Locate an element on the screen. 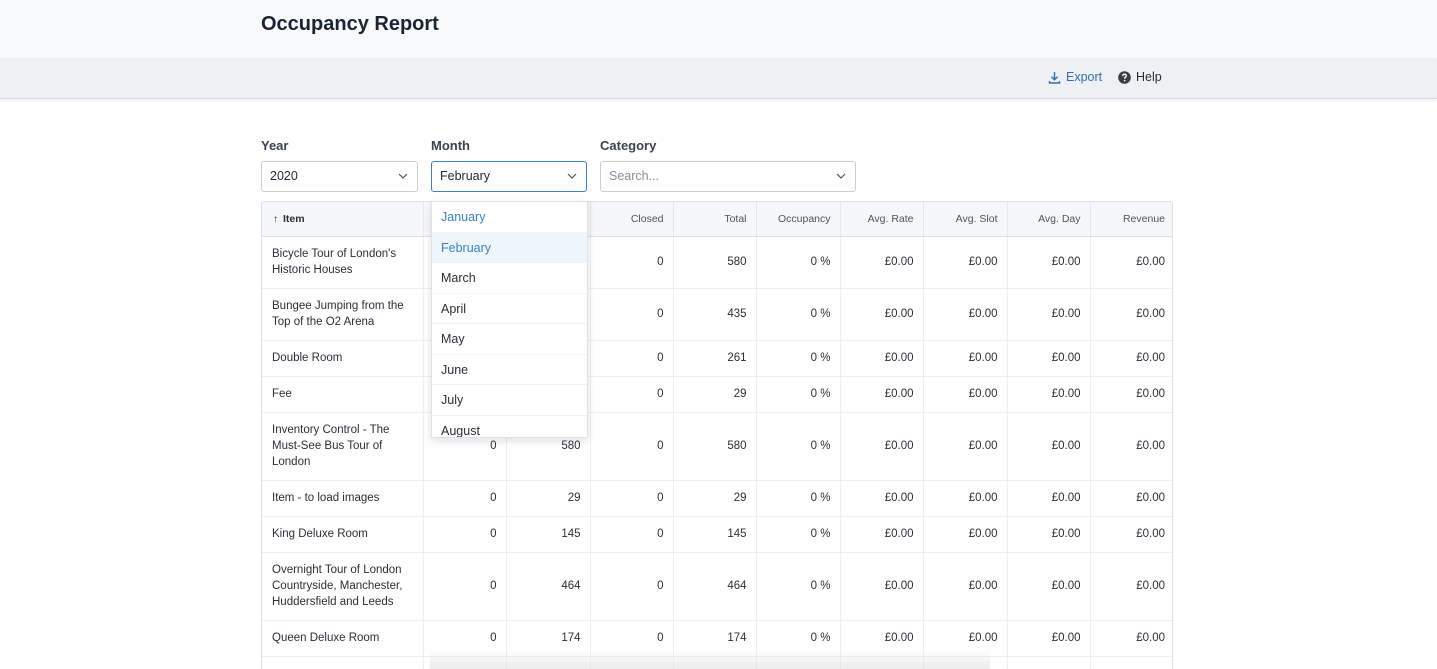  page-title: Occupancy Report is located at coordinates (350, 24).